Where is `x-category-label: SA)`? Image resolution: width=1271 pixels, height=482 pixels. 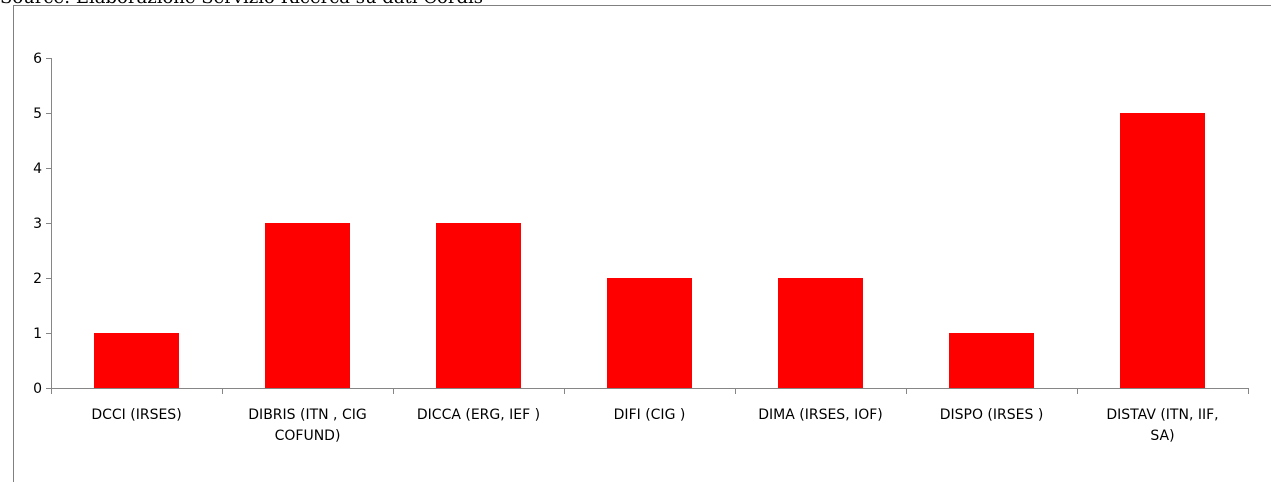 x-category-label: SA) is located at coordinates (1162, 436).